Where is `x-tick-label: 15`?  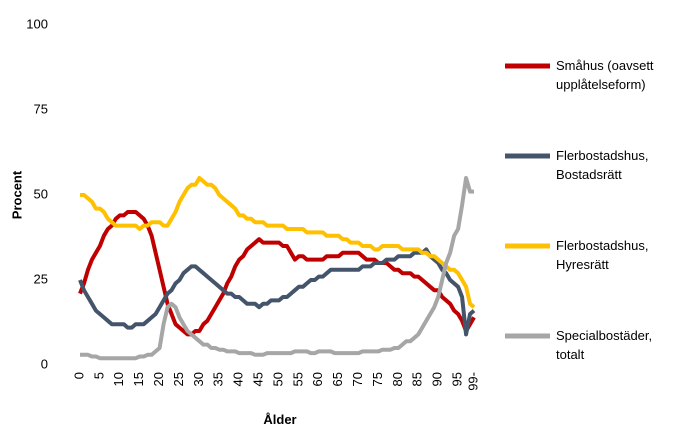
x-tick-label: 15 is located at coordinates (138, 379).